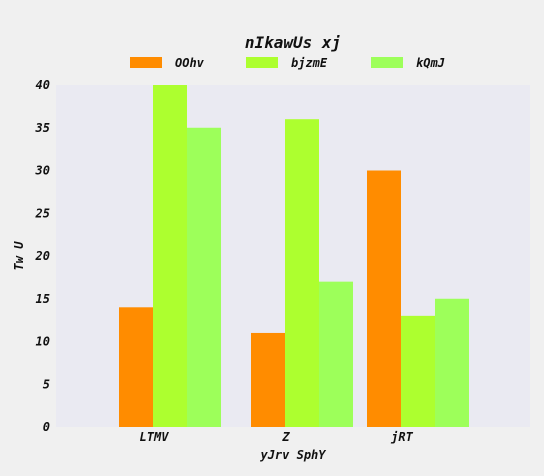 Image resolution: width=544 pixels, height=476 pixels. What do you see at coordinates (190, 63) in the screenshot?
I see `legend-label-OOhv: OOhv` at bounding box center [190, 63].